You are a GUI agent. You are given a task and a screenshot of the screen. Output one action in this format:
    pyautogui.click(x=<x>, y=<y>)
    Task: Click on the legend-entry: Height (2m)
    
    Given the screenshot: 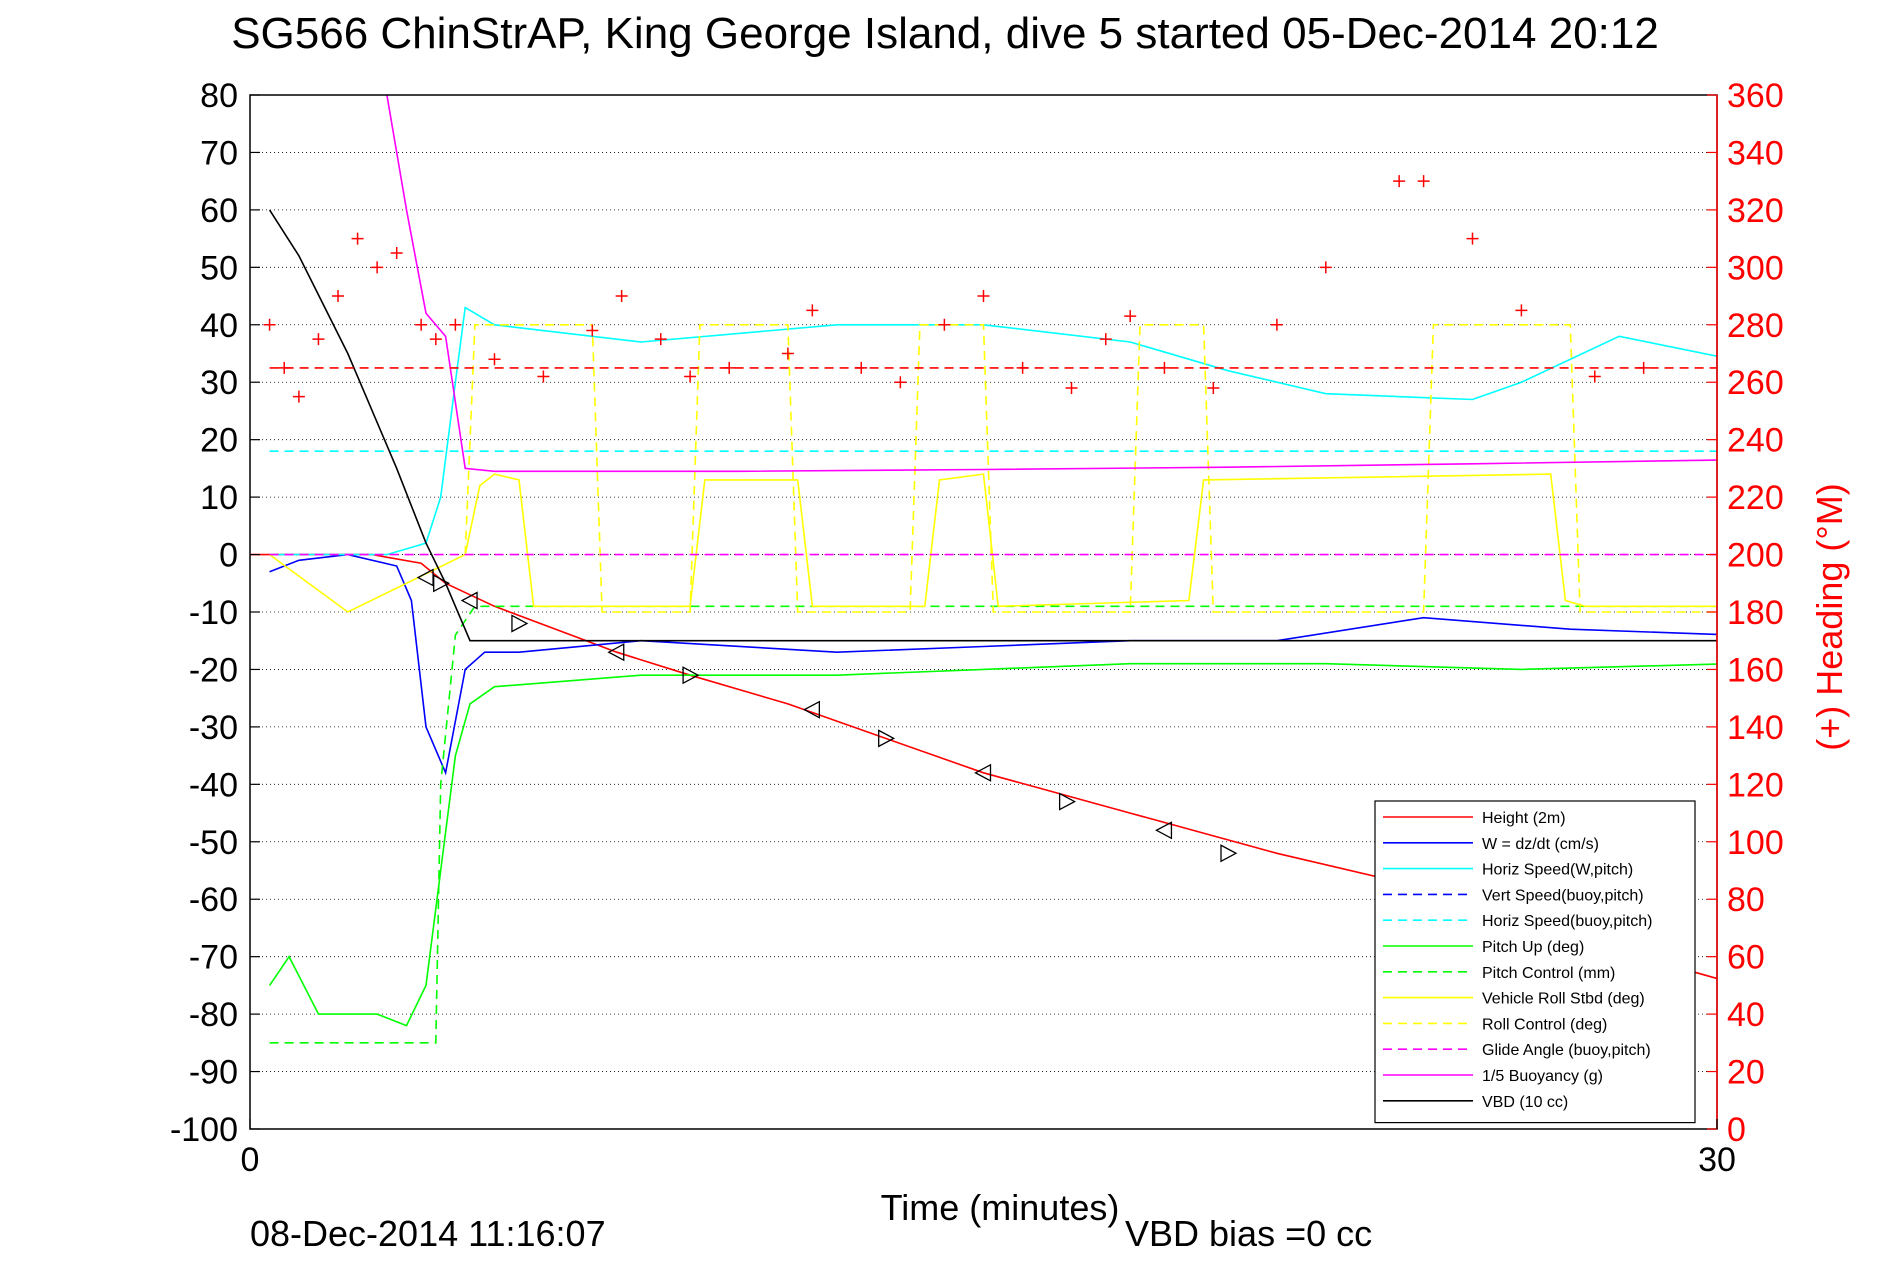 What is the action you would take?
    pyautogui.click(x=1524, y=818)
    